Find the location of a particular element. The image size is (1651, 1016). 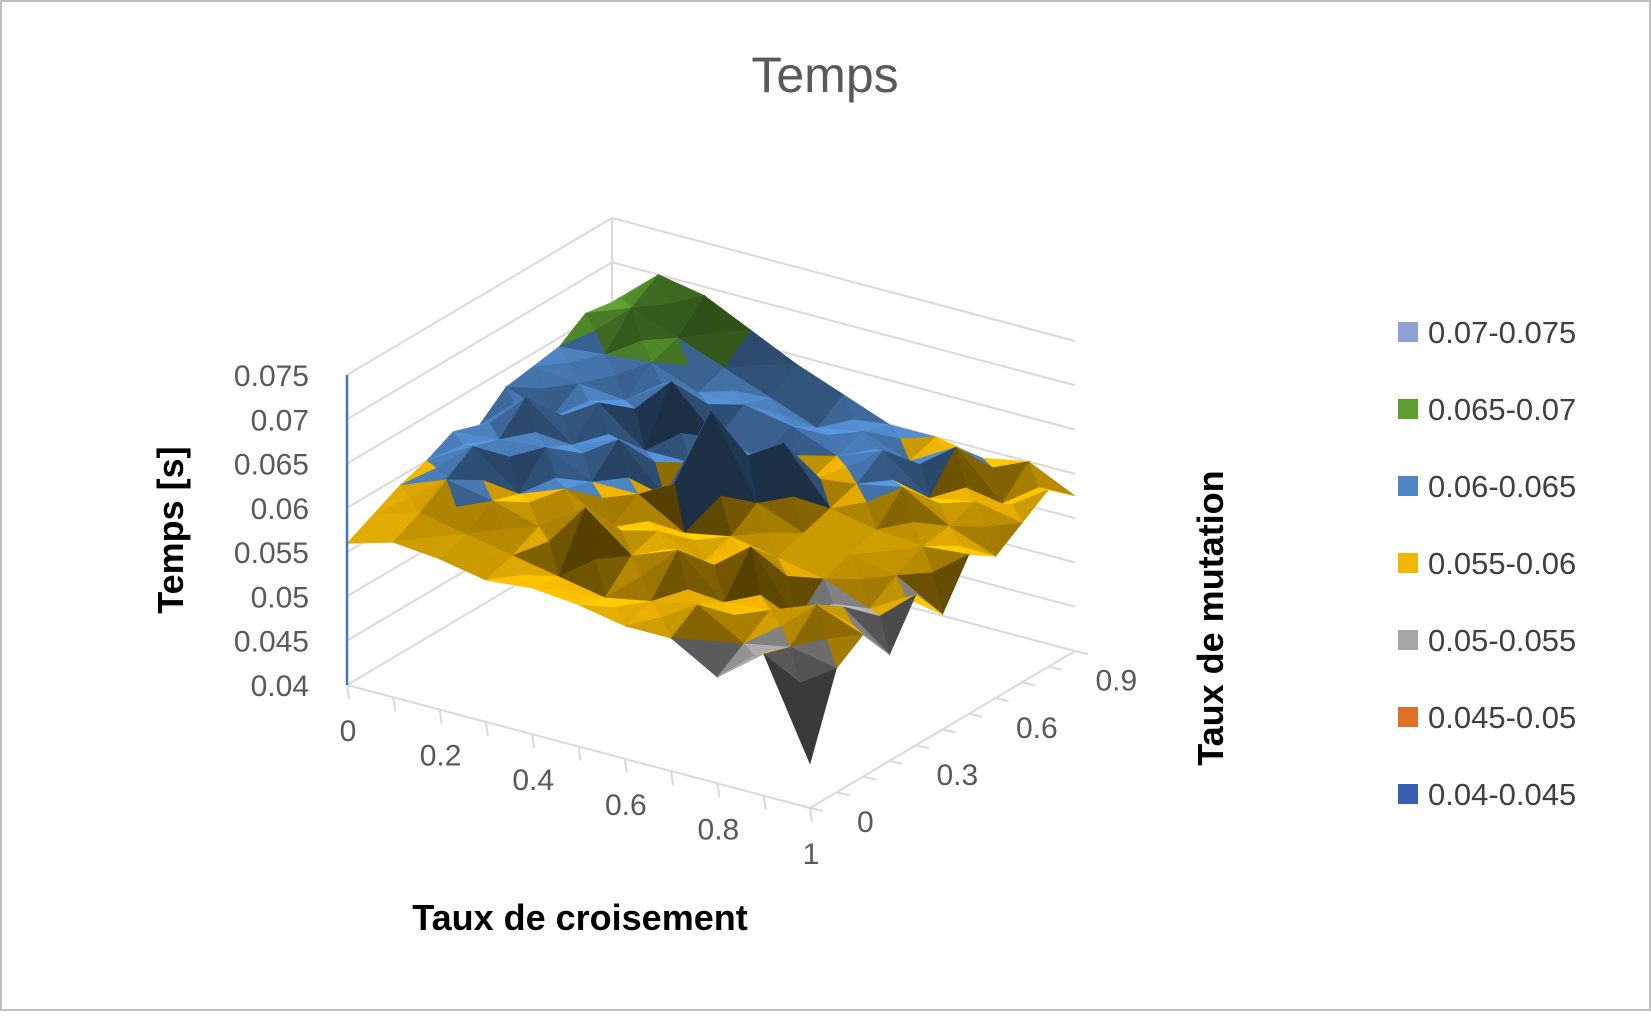

z-tick-label: 0.065 is located at coordinates (271, 465).